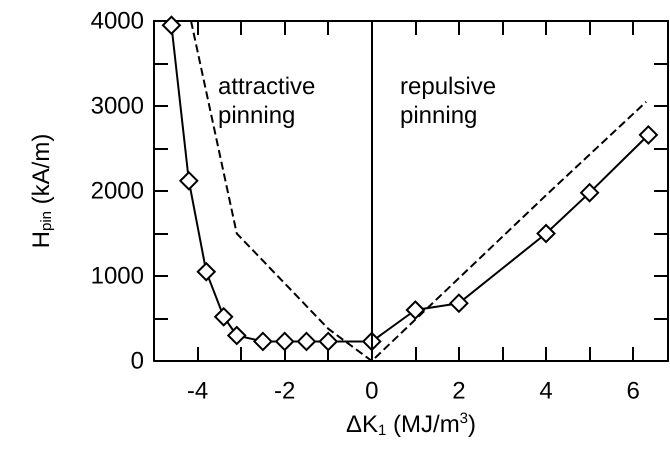 The height and width of the screenshot is (457, 670). I want to click on y-tick-label: 2000, so click(117, 191).